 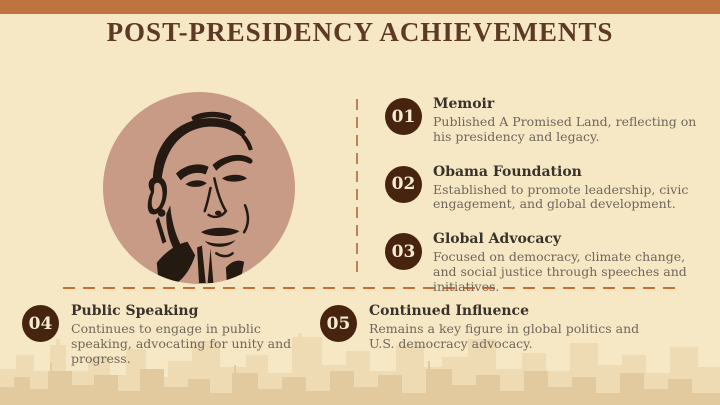 I want to click on horizontal-dashed-divider, so click(x=370, y=288).